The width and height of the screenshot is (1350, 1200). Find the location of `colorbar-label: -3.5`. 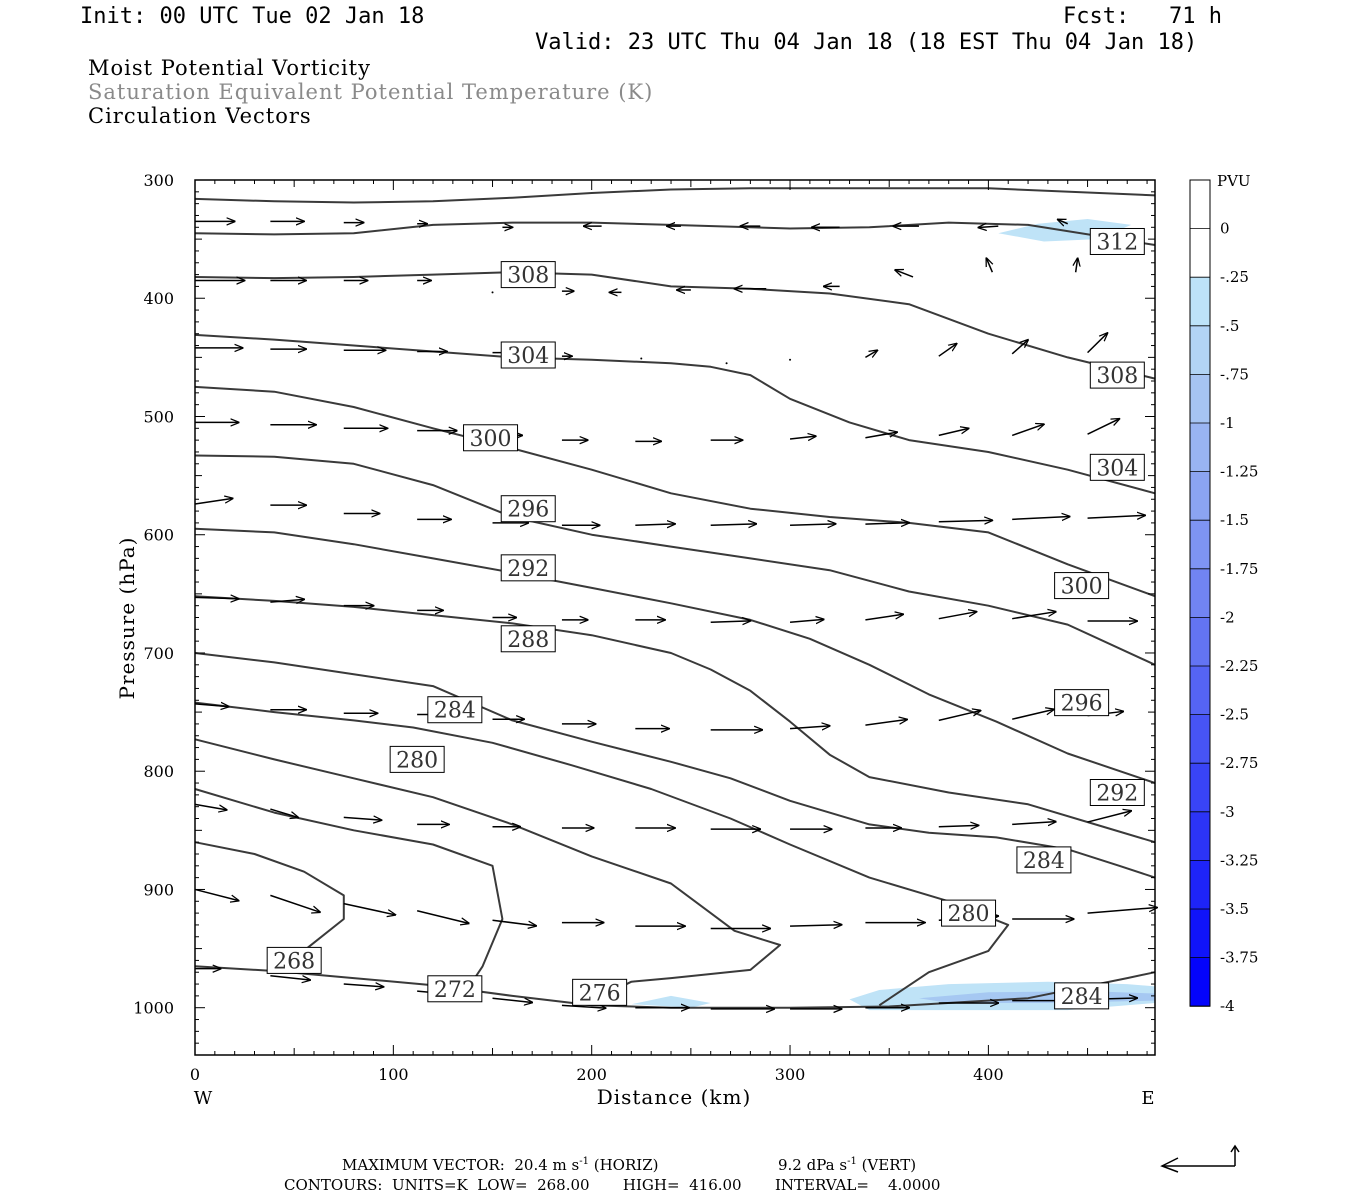

colorbar-label: -3.5 is located at coordinates (1234, 909).